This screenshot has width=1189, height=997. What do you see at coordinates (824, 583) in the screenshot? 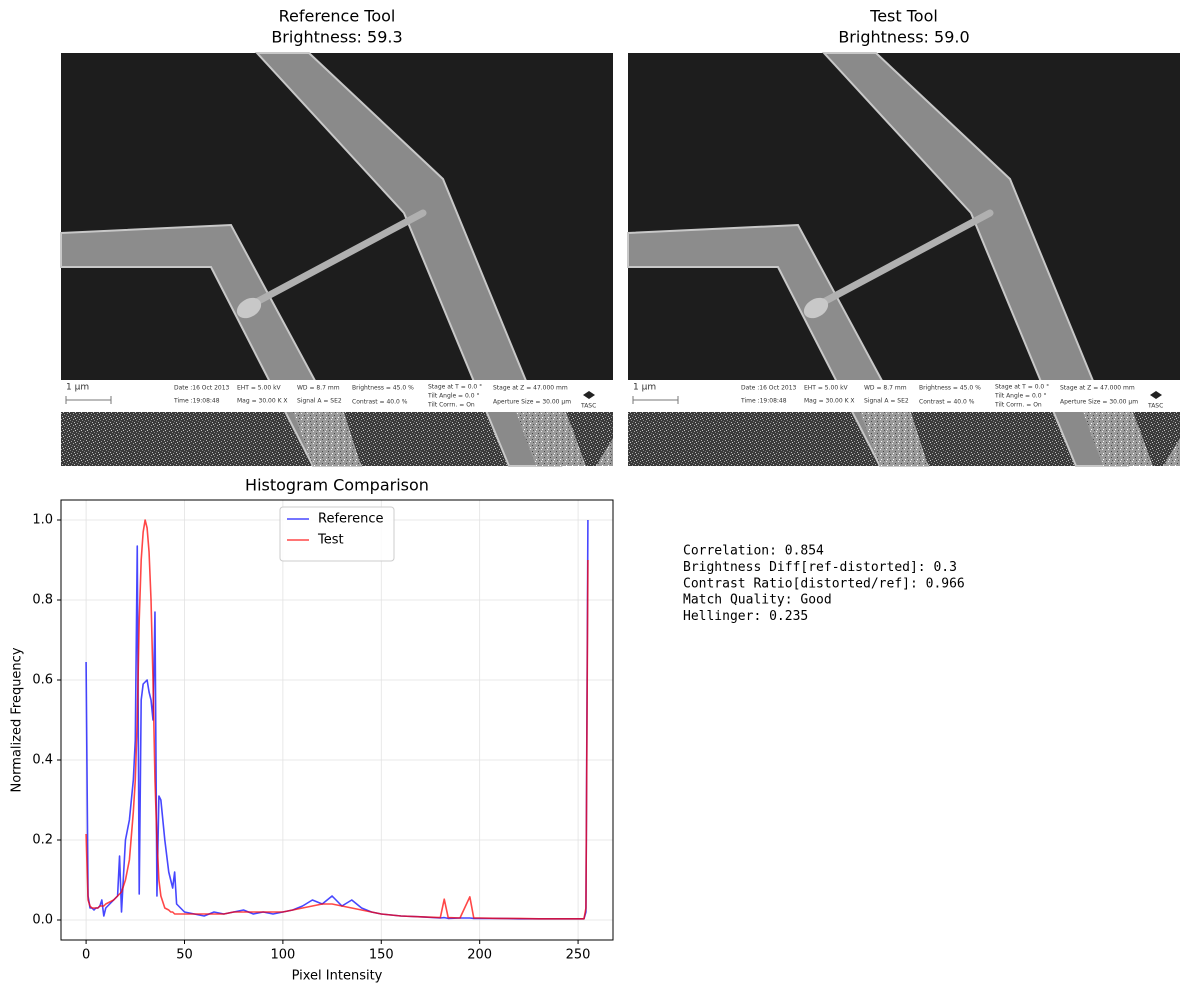
I see `stat-line: Contrast Ratio[distorted/ref]: 0.966` at bounding box center [824, 583].